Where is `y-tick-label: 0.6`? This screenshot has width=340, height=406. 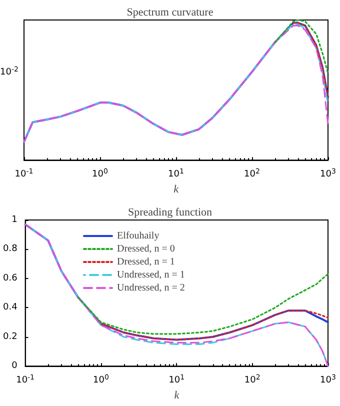 y-tick-label: 0.6 is located at coordinates (10, 278).